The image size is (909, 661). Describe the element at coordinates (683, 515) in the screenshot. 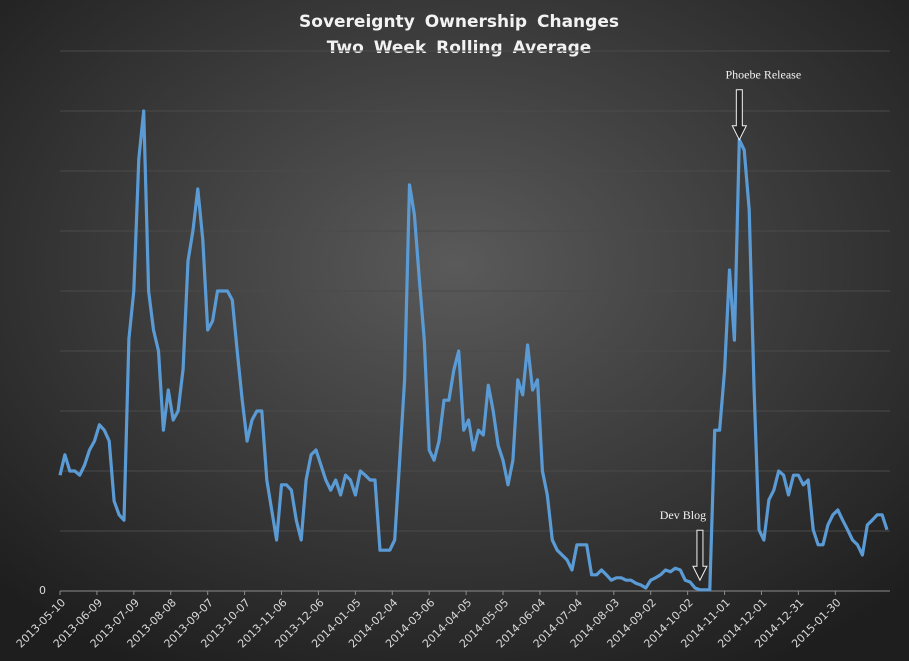

I see `annotation-label: Dev Blog` at that location.